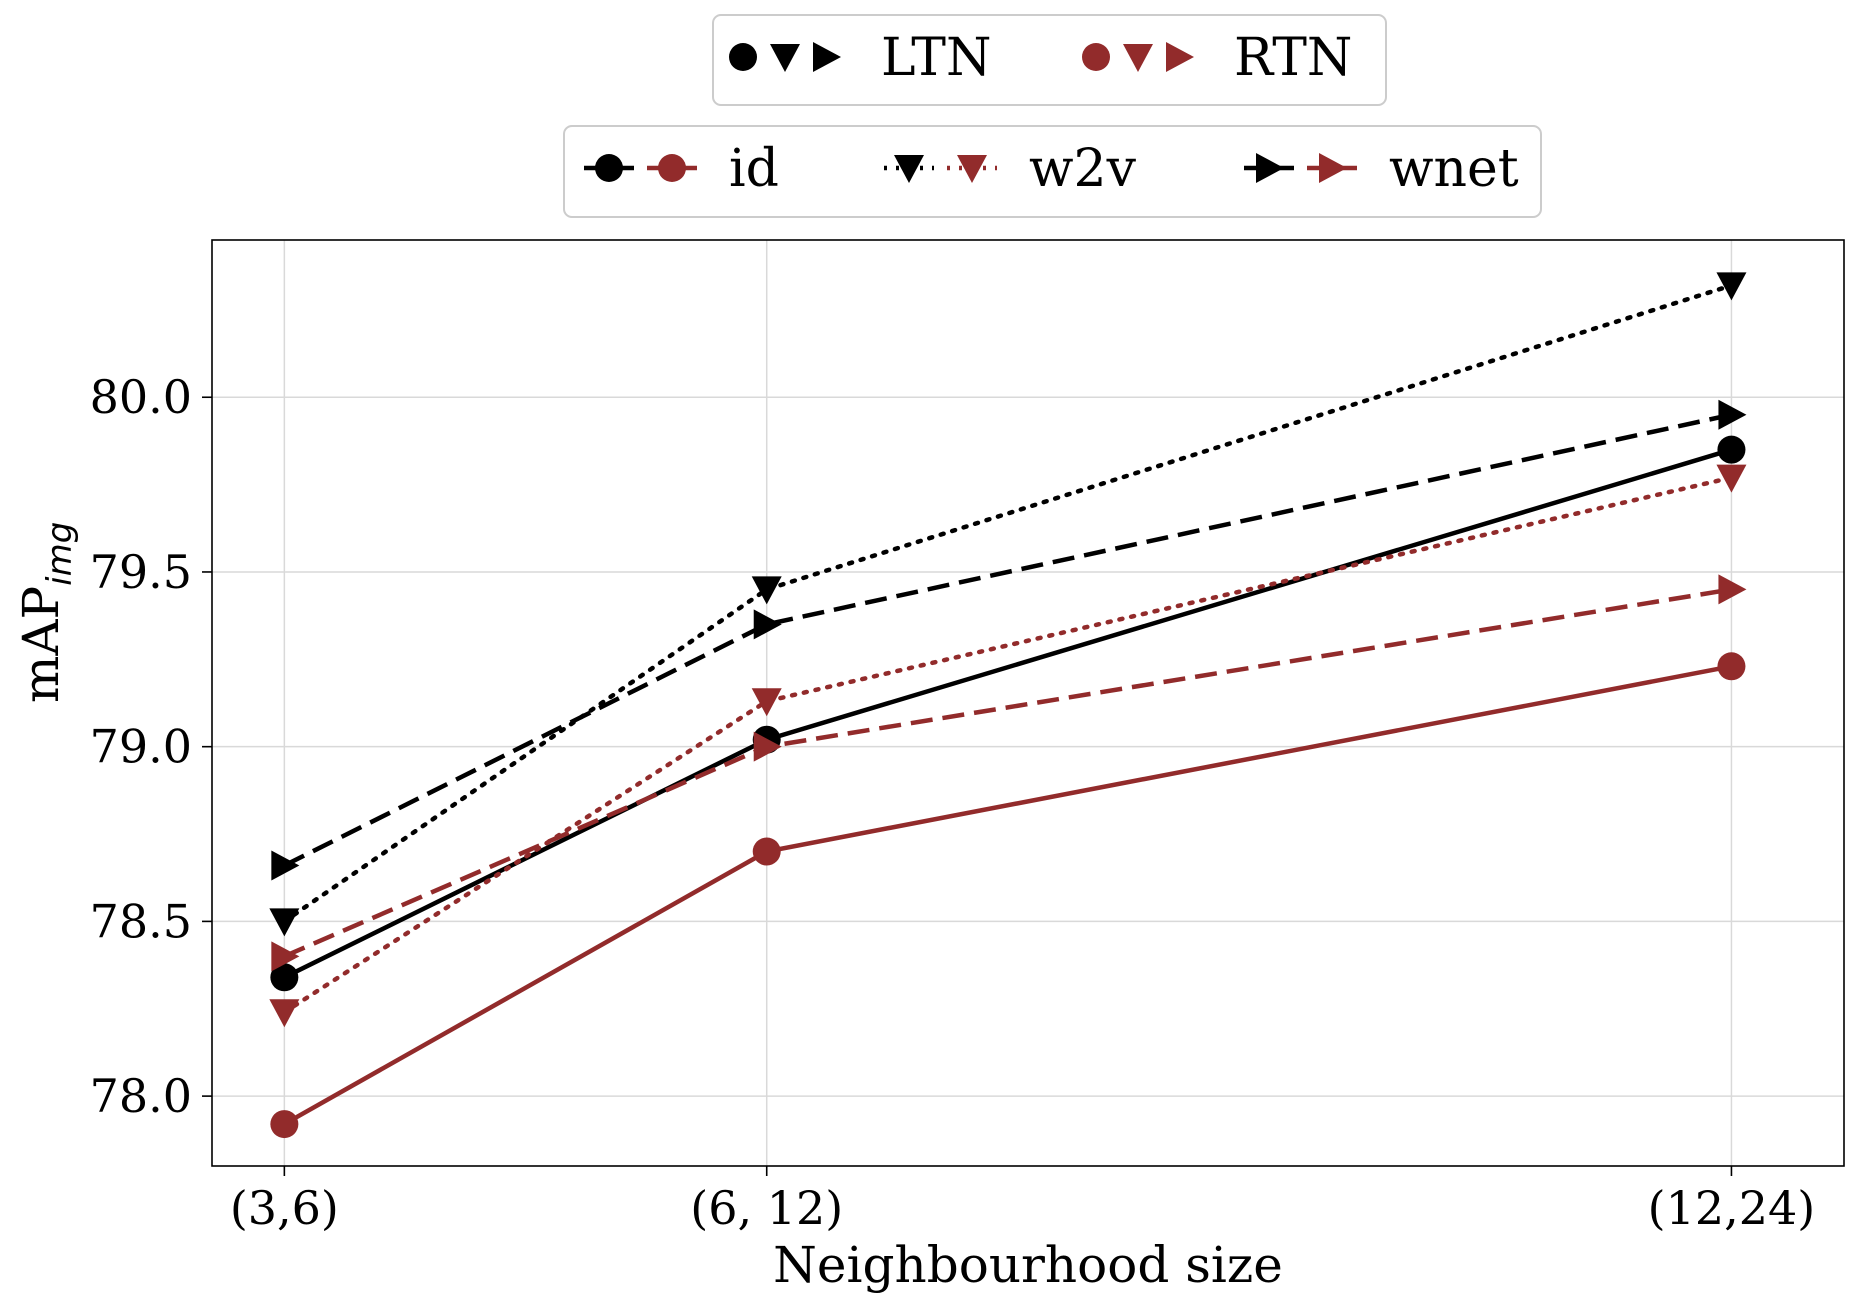 Image resolution: width=1873 pixels, height=1301 pixels. I want to click on x-tick-label: (3,6), so click(284, 1208).